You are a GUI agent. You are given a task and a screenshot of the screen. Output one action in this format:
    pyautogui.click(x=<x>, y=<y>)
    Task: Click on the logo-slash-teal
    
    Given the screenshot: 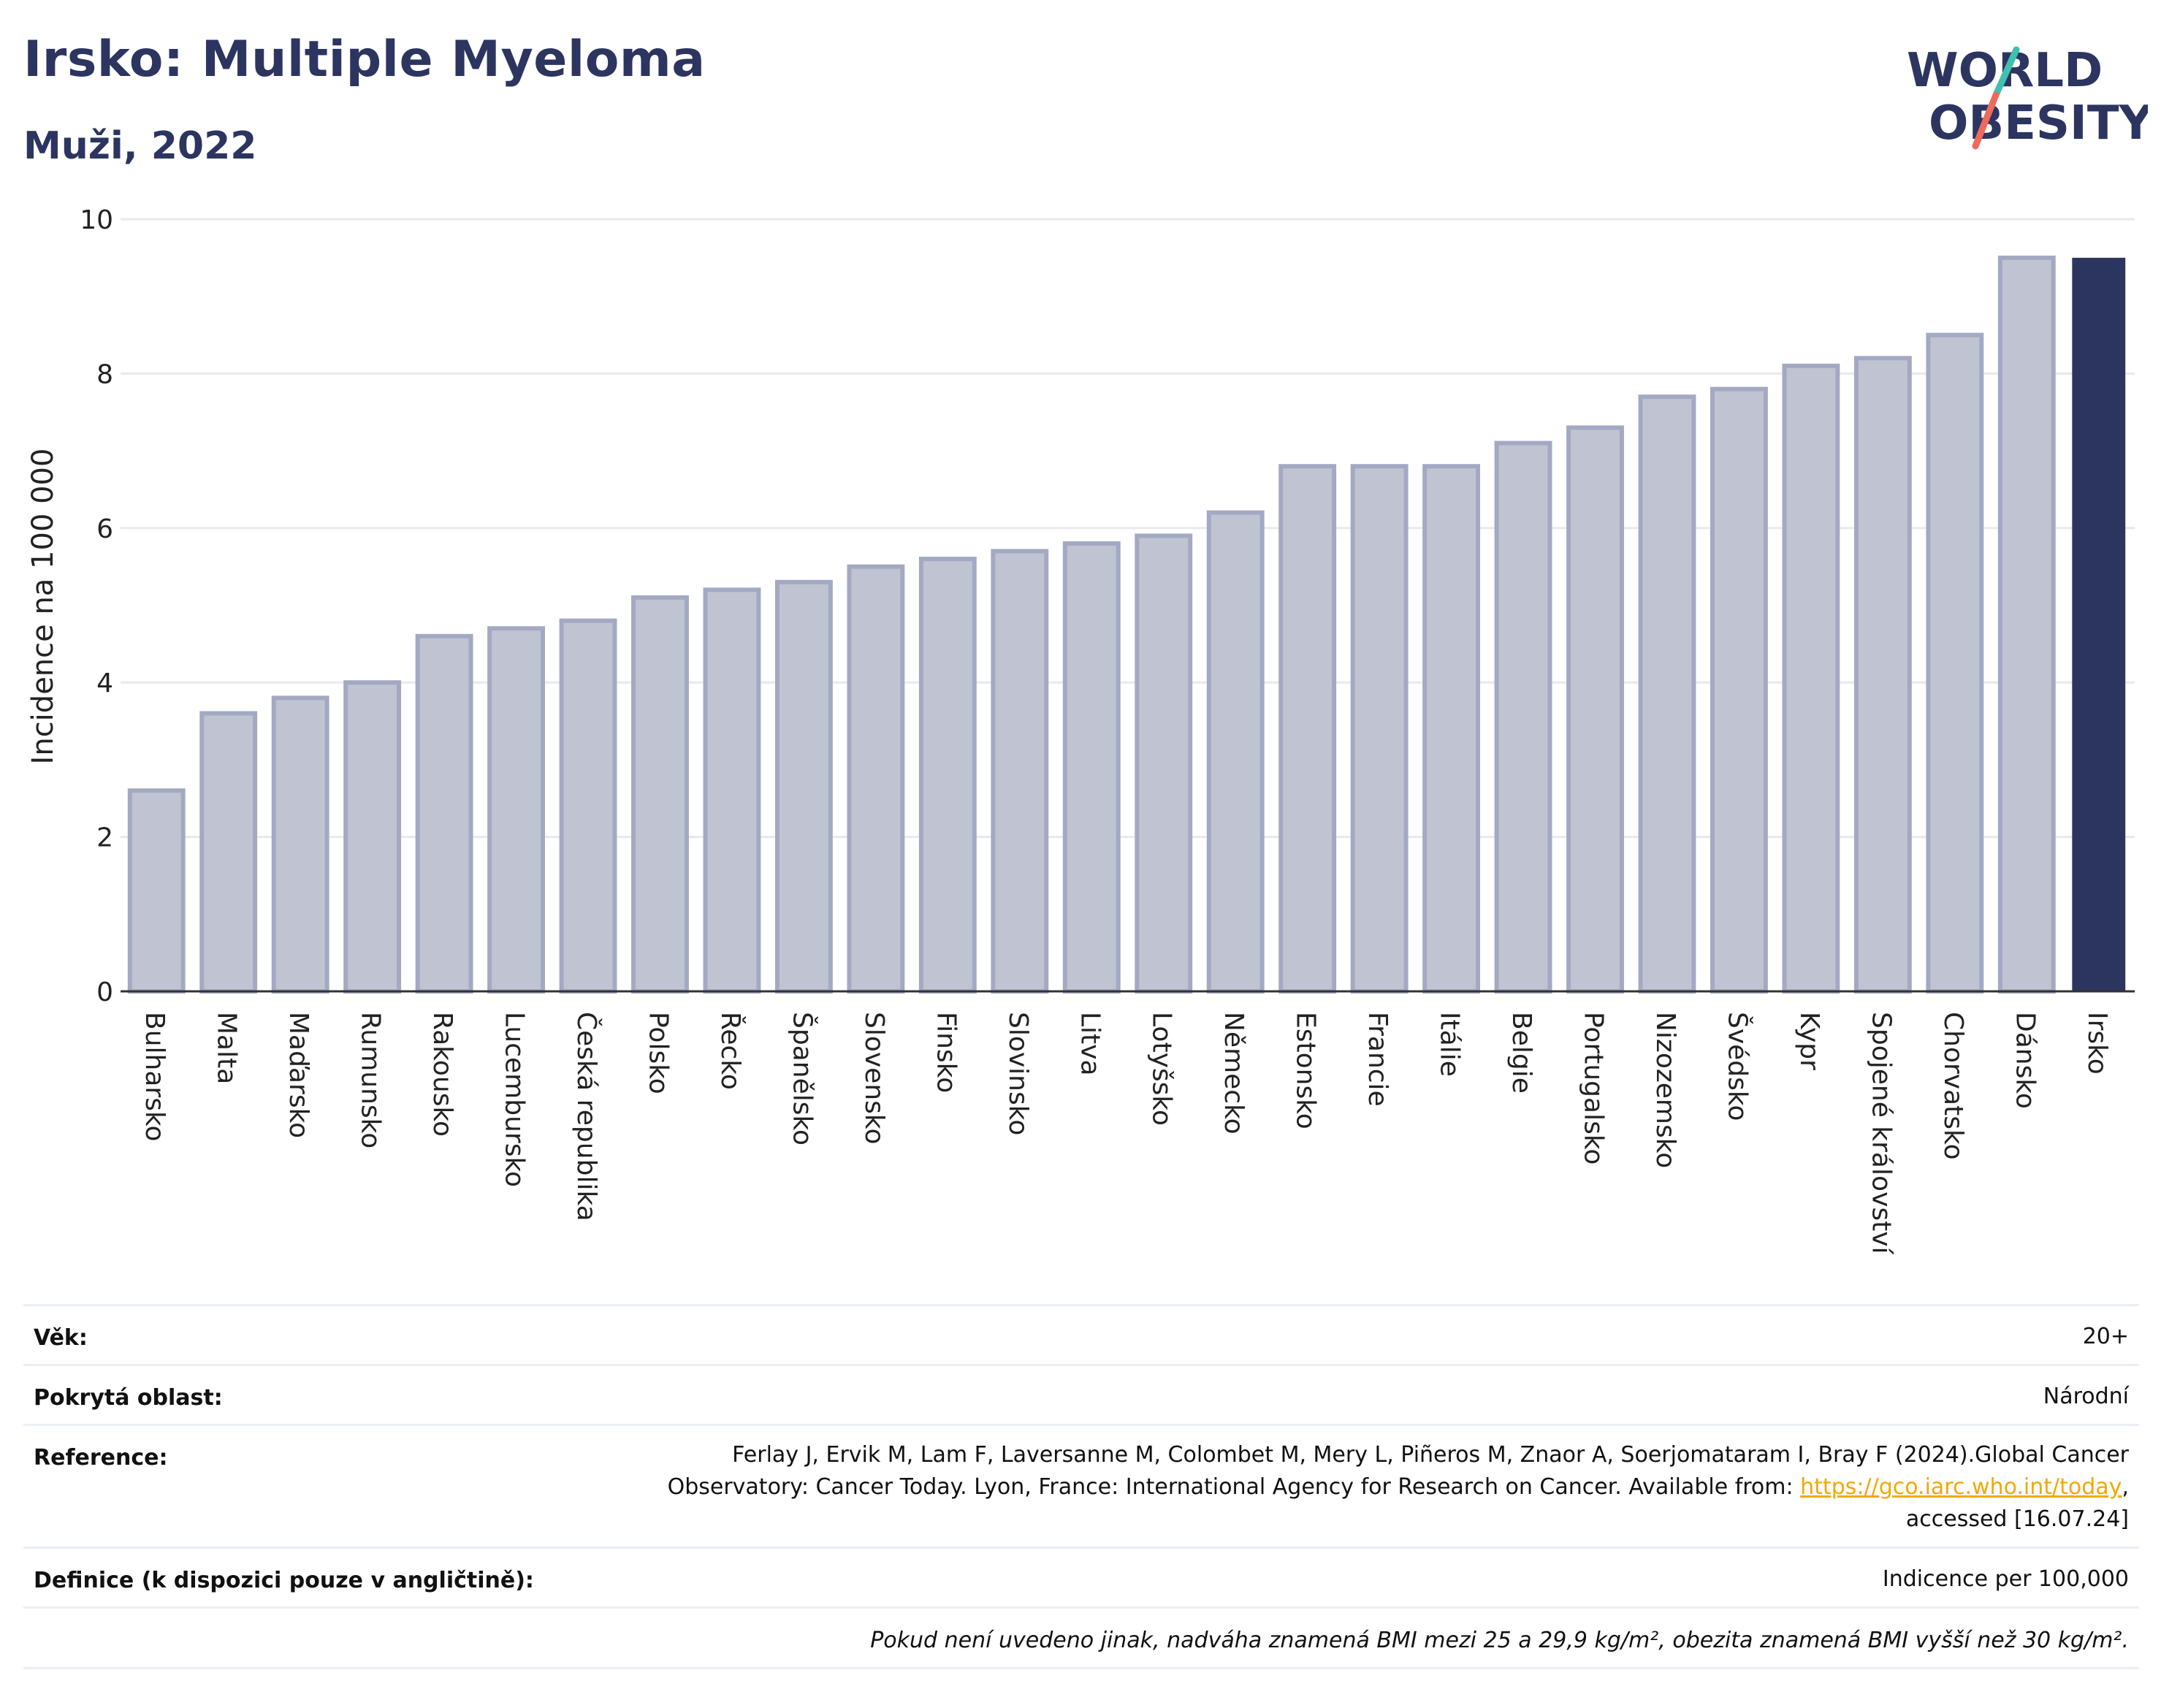 What is the action you would take?
    pyautogui.click(x=2006, y=72)
    